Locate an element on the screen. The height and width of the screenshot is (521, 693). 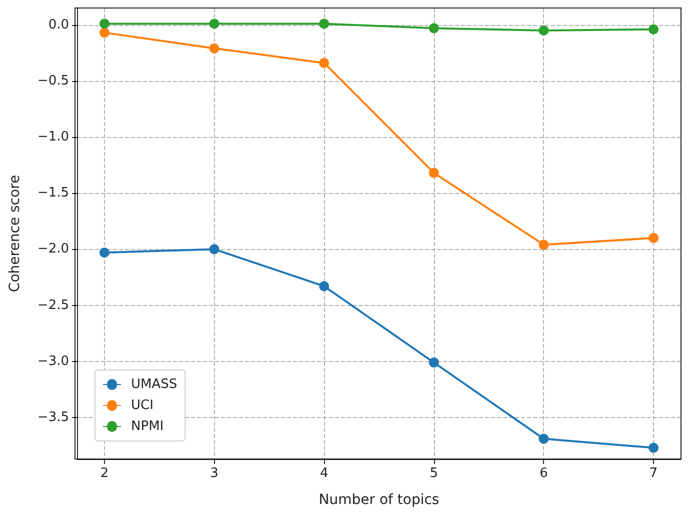
y-axis-title: Coherence score is located at coordinates (15, 233).